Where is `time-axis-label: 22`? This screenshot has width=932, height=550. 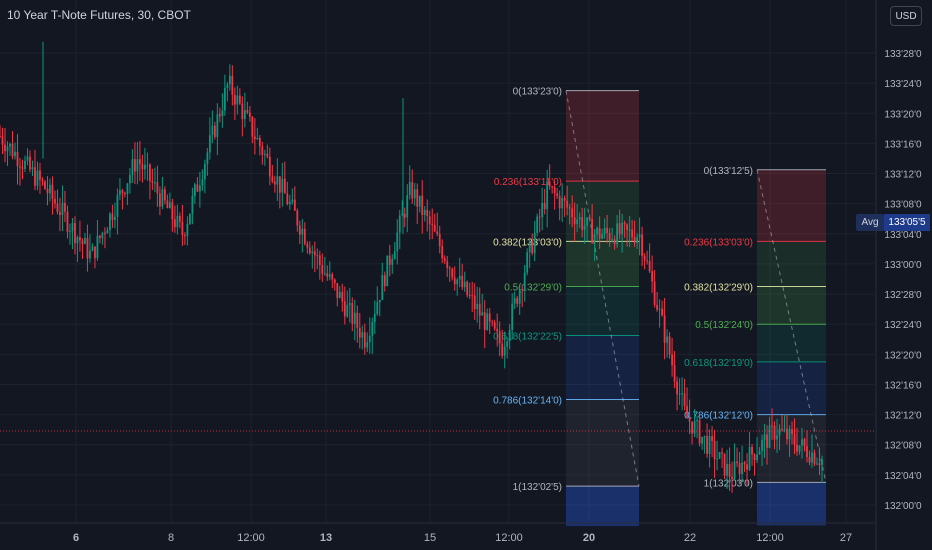 time-axis-label: 22 is located at coordinates (690, 538).